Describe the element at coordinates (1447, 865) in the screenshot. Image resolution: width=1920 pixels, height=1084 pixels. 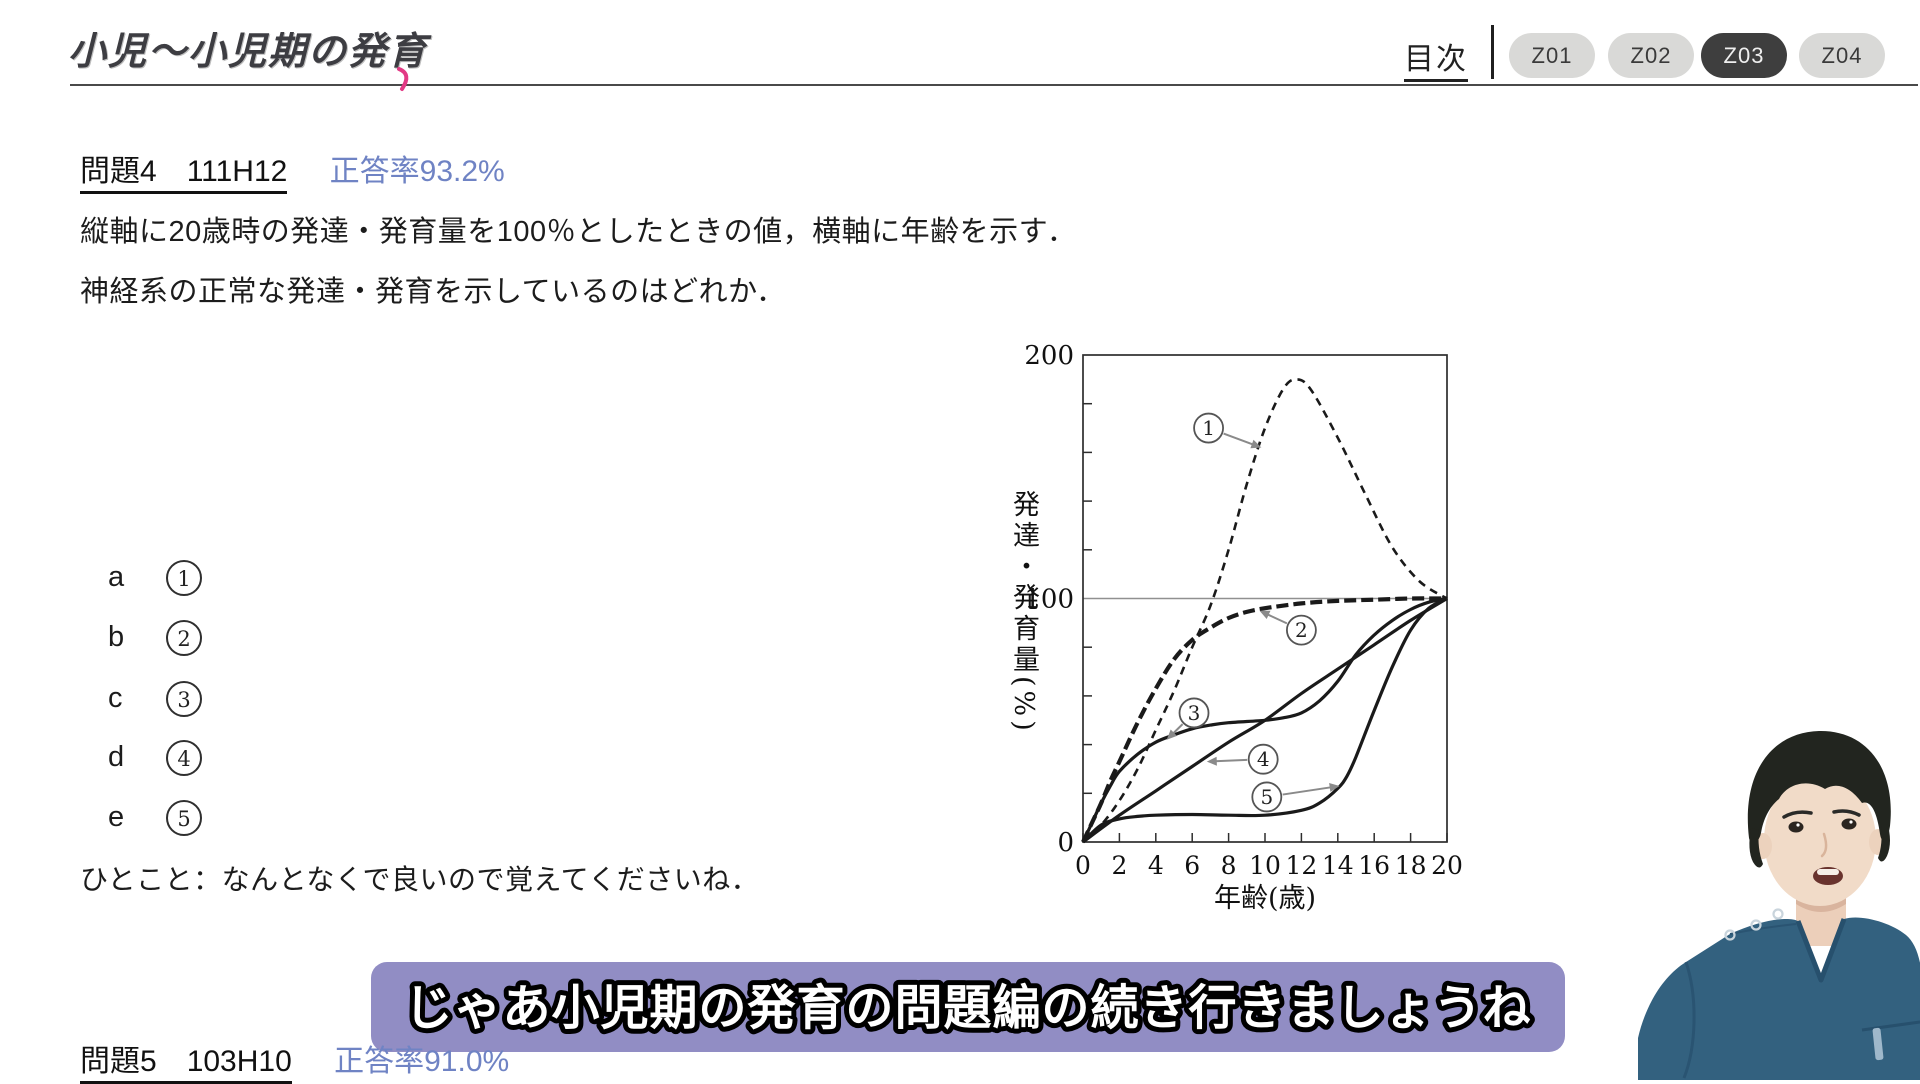
I see `svg-text: 20` at that location.